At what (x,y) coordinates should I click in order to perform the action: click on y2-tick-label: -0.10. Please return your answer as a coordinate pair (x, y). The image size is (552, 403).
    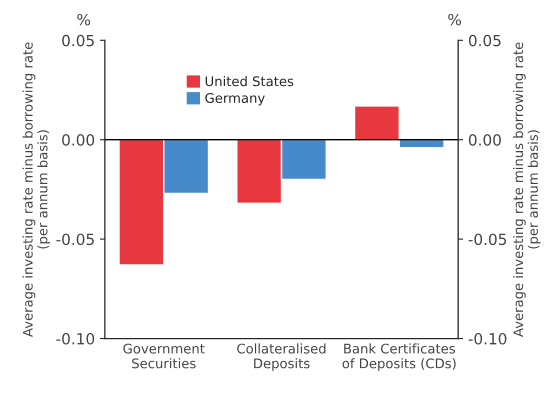
    Looking at the image, I should click on (487, 338).